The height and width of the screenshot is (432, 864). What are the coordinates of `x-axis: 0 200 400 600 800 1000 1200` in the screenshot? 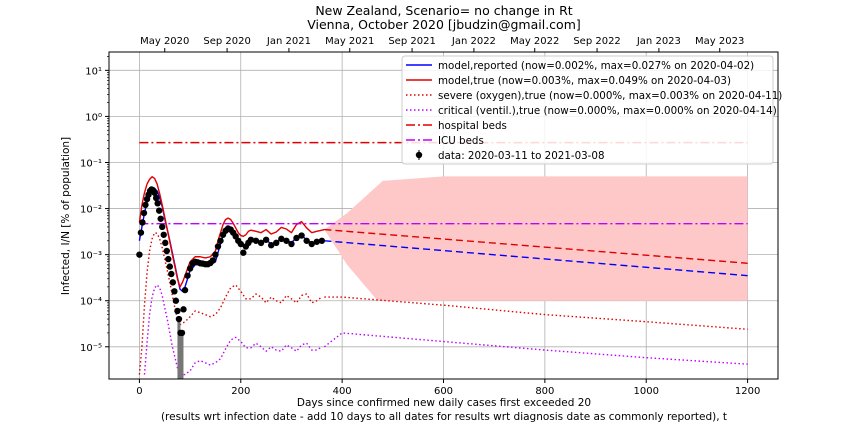 It's located at (448, 388).